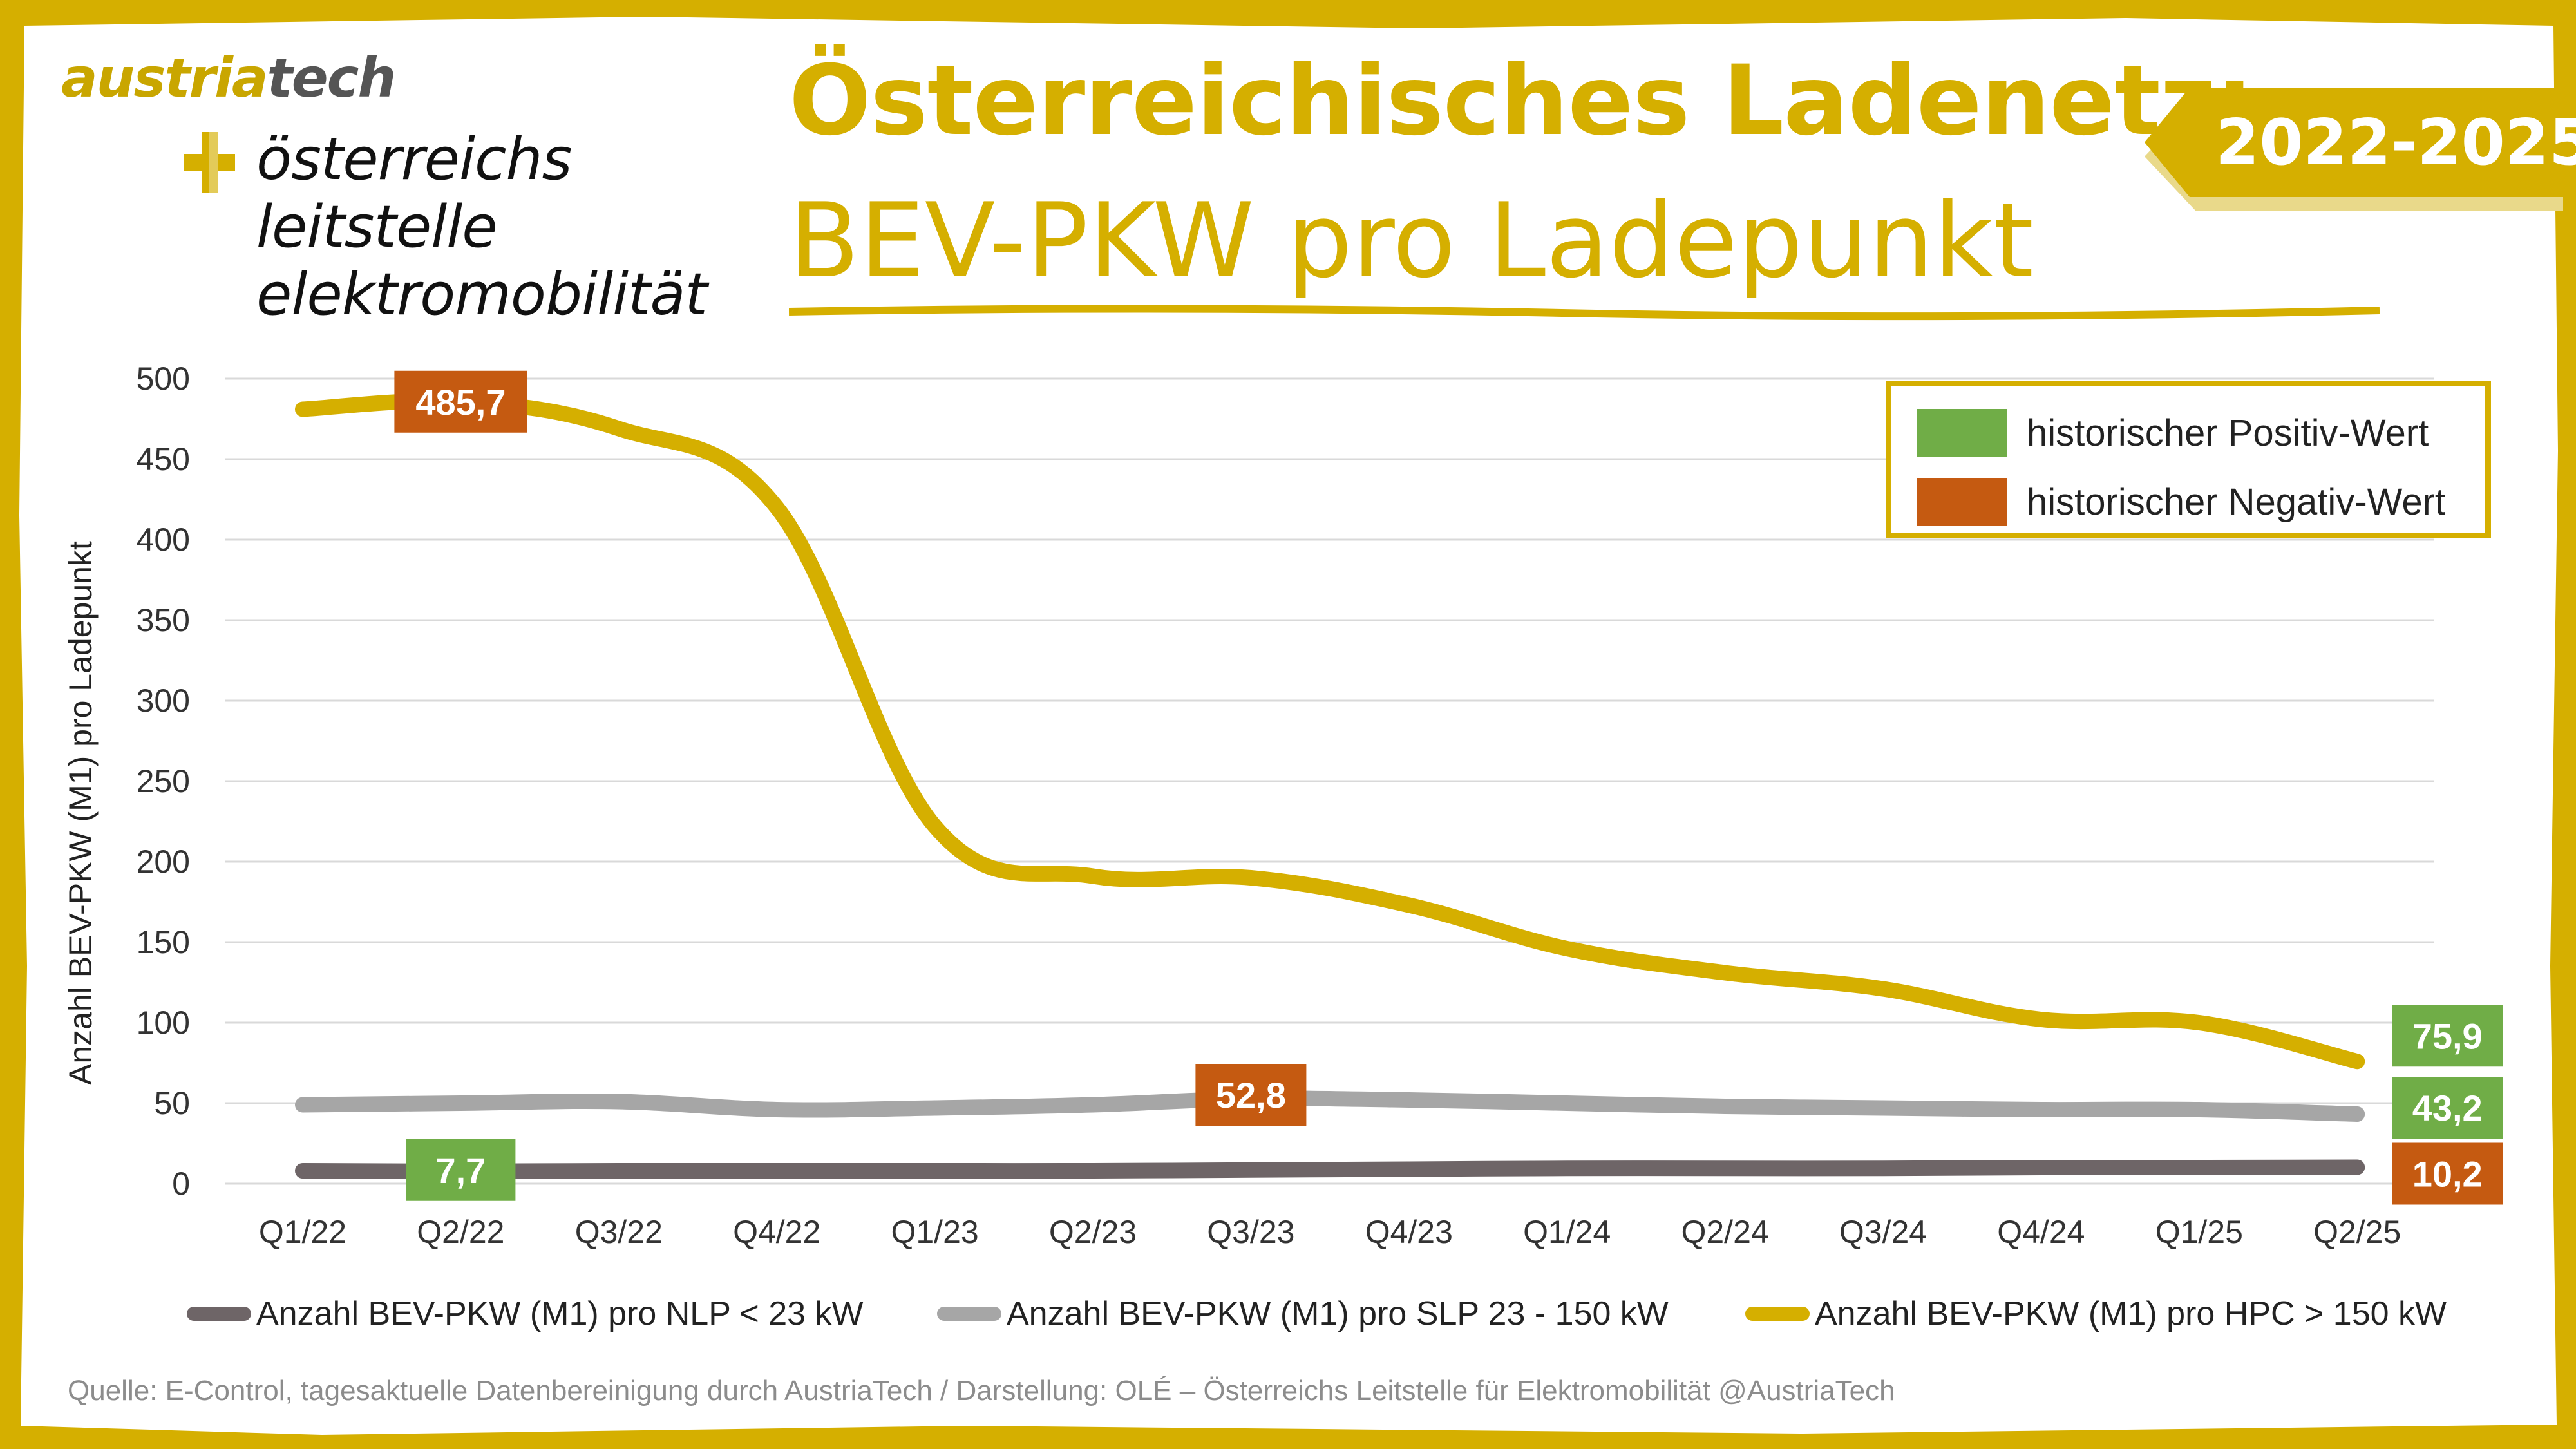  What do you see at coordinates (229, 77) in the screenshot?
I see `austriatech-logo: austriatech` at bounding box center [229, 77].